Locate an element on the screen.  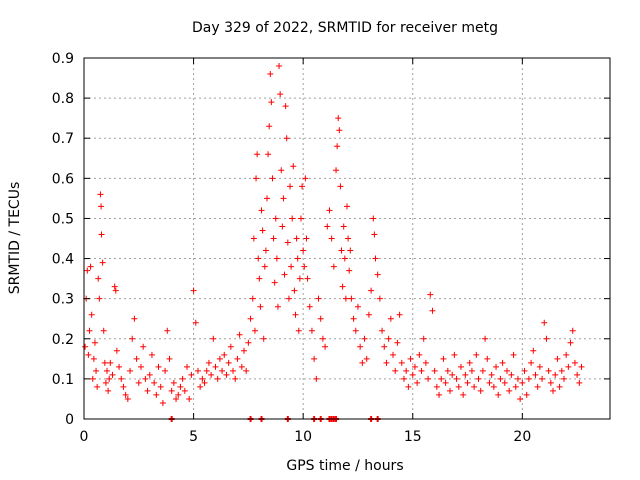
y-tick-label: 0.7 is located at coordinates (63, 139).